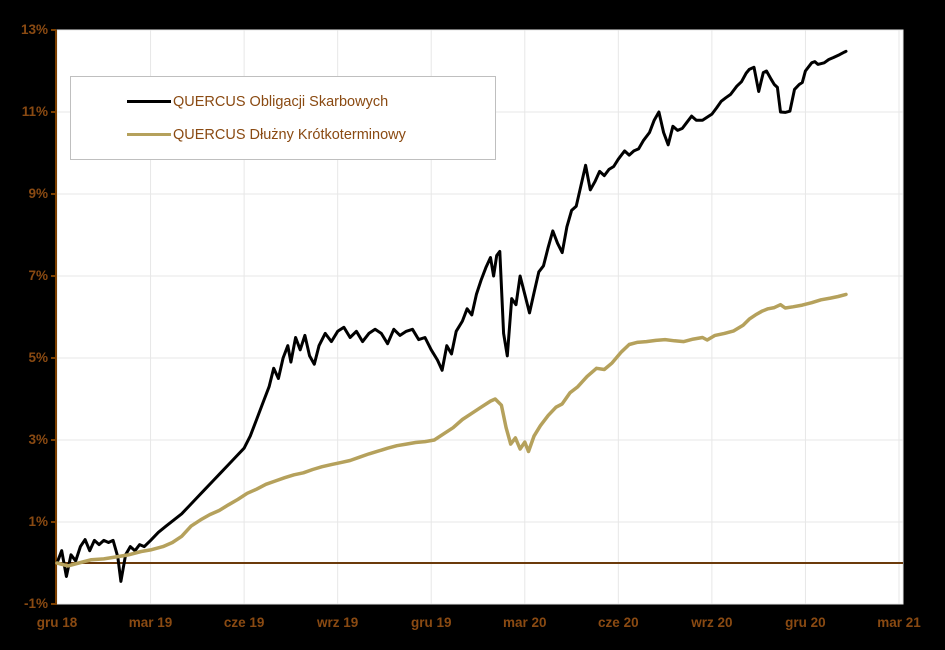 The height and width of the screenshot is (650, 945). Describe the element at coordinates (431, 622) in the screenshot. I see `x-axis-label: gru 19` at that location.